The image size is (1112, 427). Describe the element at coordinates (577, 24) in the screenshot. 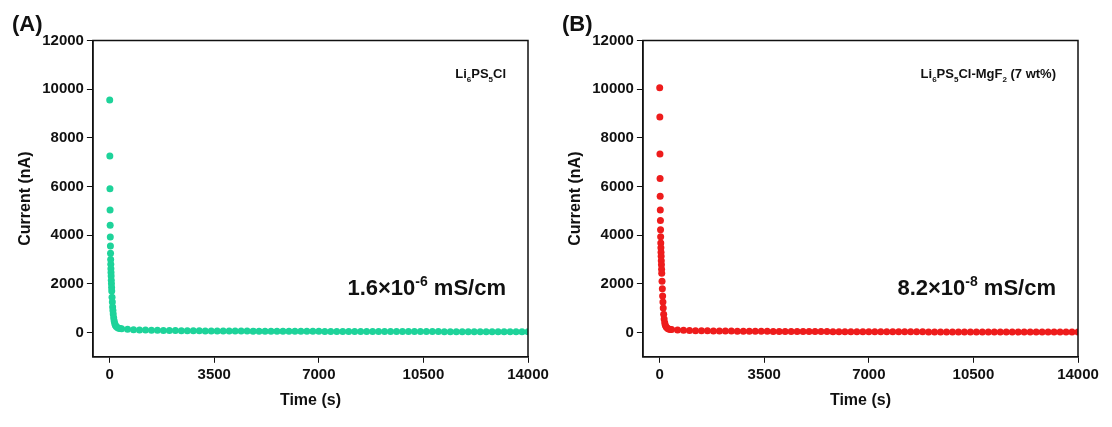

I see `chart-title: (B)` at that location.